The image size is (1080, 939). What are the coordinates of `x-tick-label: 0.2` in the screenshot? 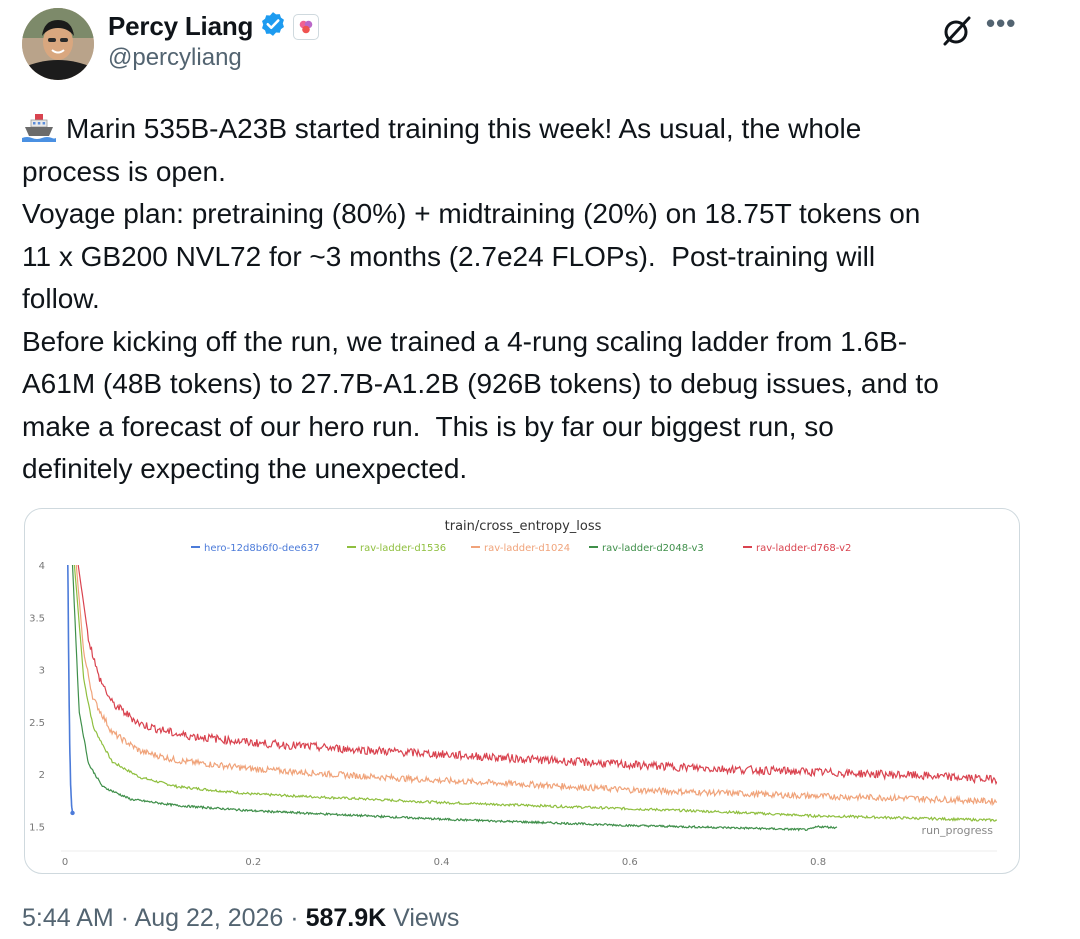 It's located at (253, 862).